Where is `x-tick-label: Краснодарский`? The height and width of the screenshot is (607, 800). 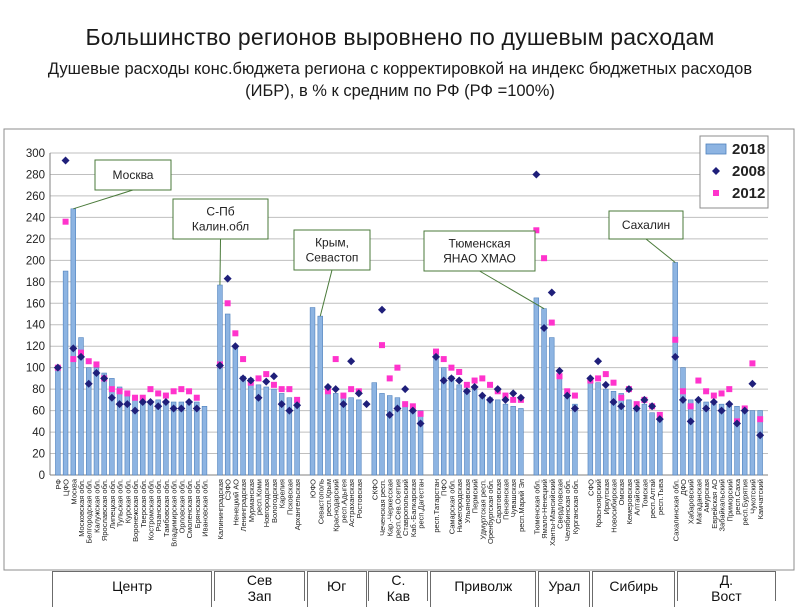
x-tick-label: Краснодарский is located at coordinates (336, 505).